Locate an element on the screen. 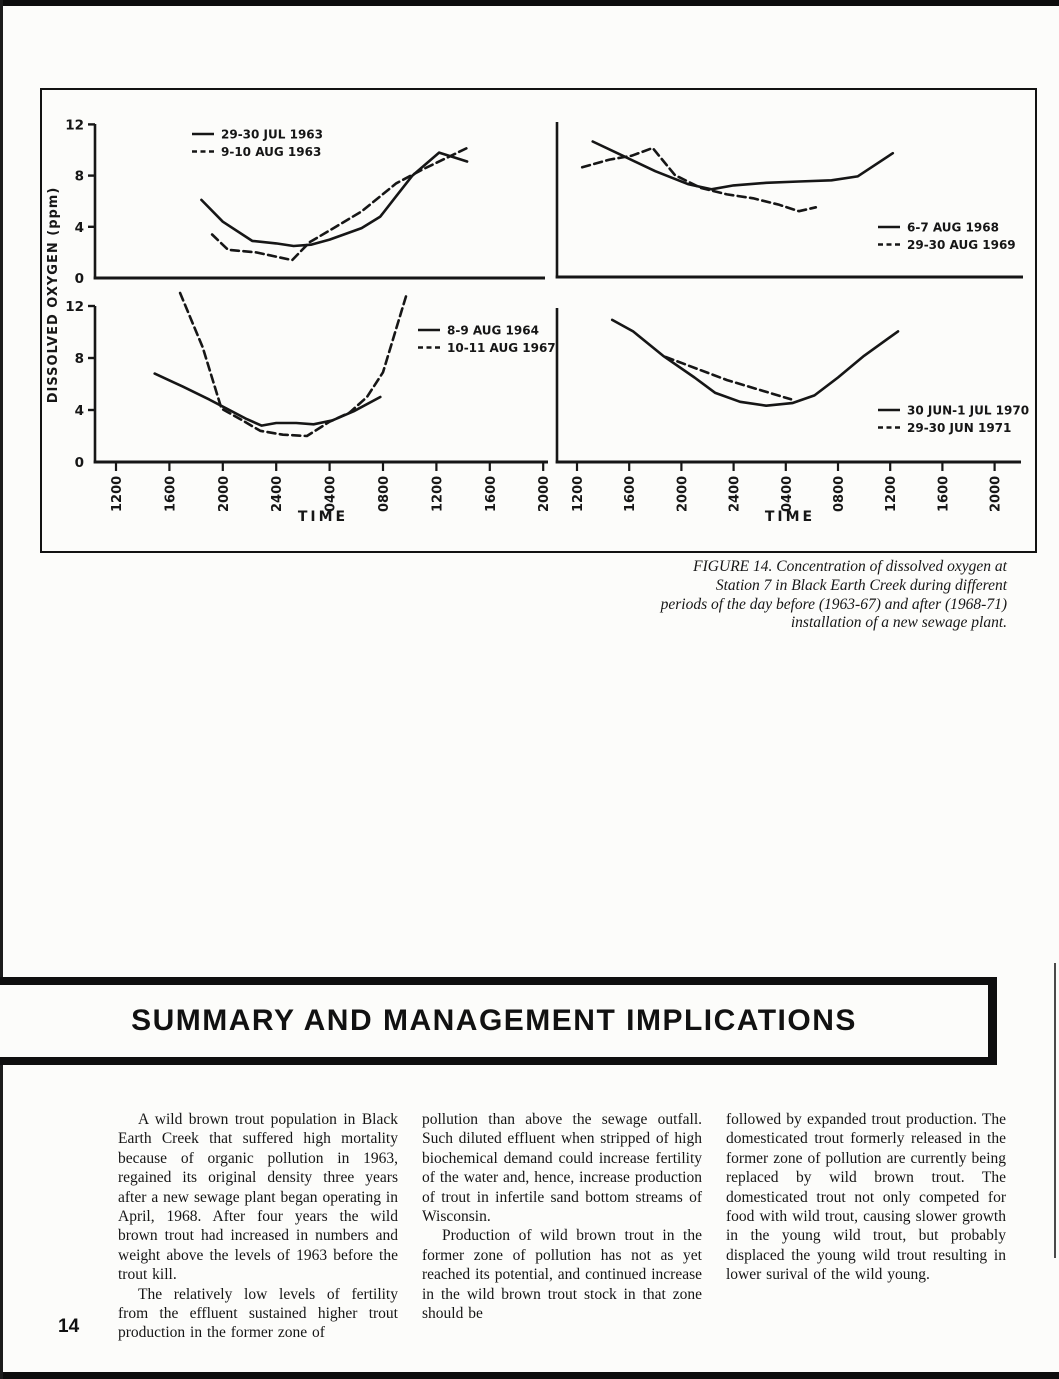  series-10-11-aug-1967 is located at coordinates (293, 364).